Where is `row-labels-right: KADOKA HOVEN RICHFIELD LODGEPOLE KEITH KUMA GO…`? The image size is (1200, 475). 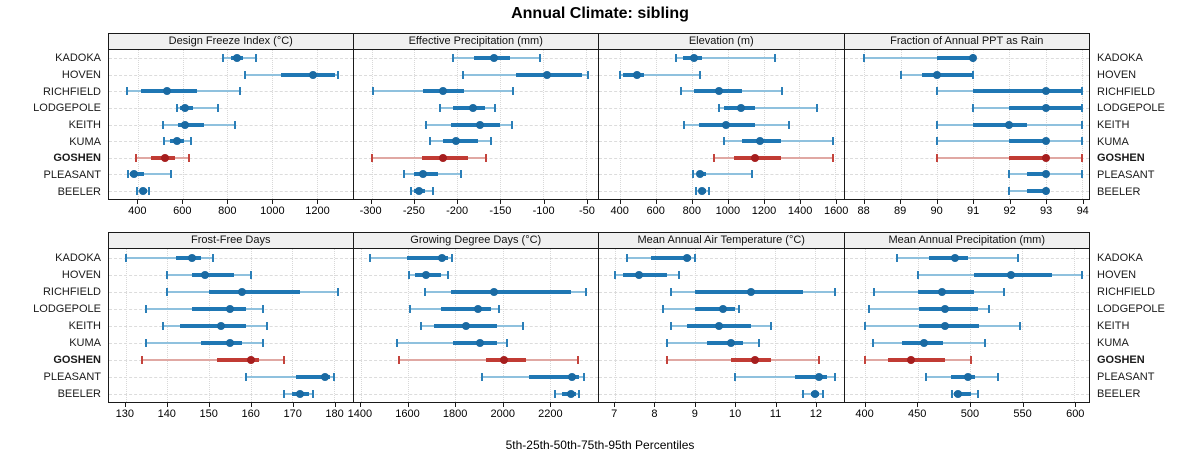
row-labels-right: KADOKA HOVEN RICHFIELD LODGEPOLE KEITH KUMA GO… is located at coordinates (1145, 116).